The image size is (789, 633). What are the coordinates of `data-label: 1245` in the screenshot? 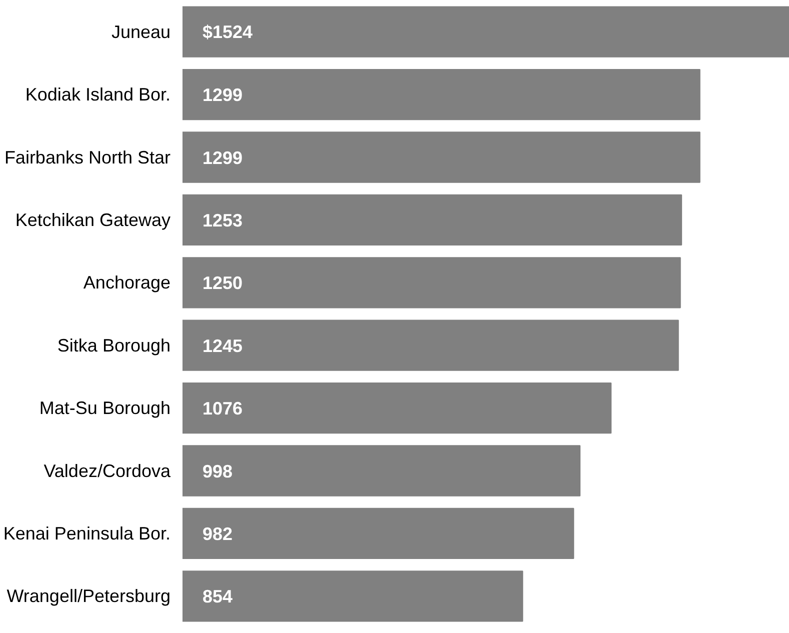 It's located at (222, 346).